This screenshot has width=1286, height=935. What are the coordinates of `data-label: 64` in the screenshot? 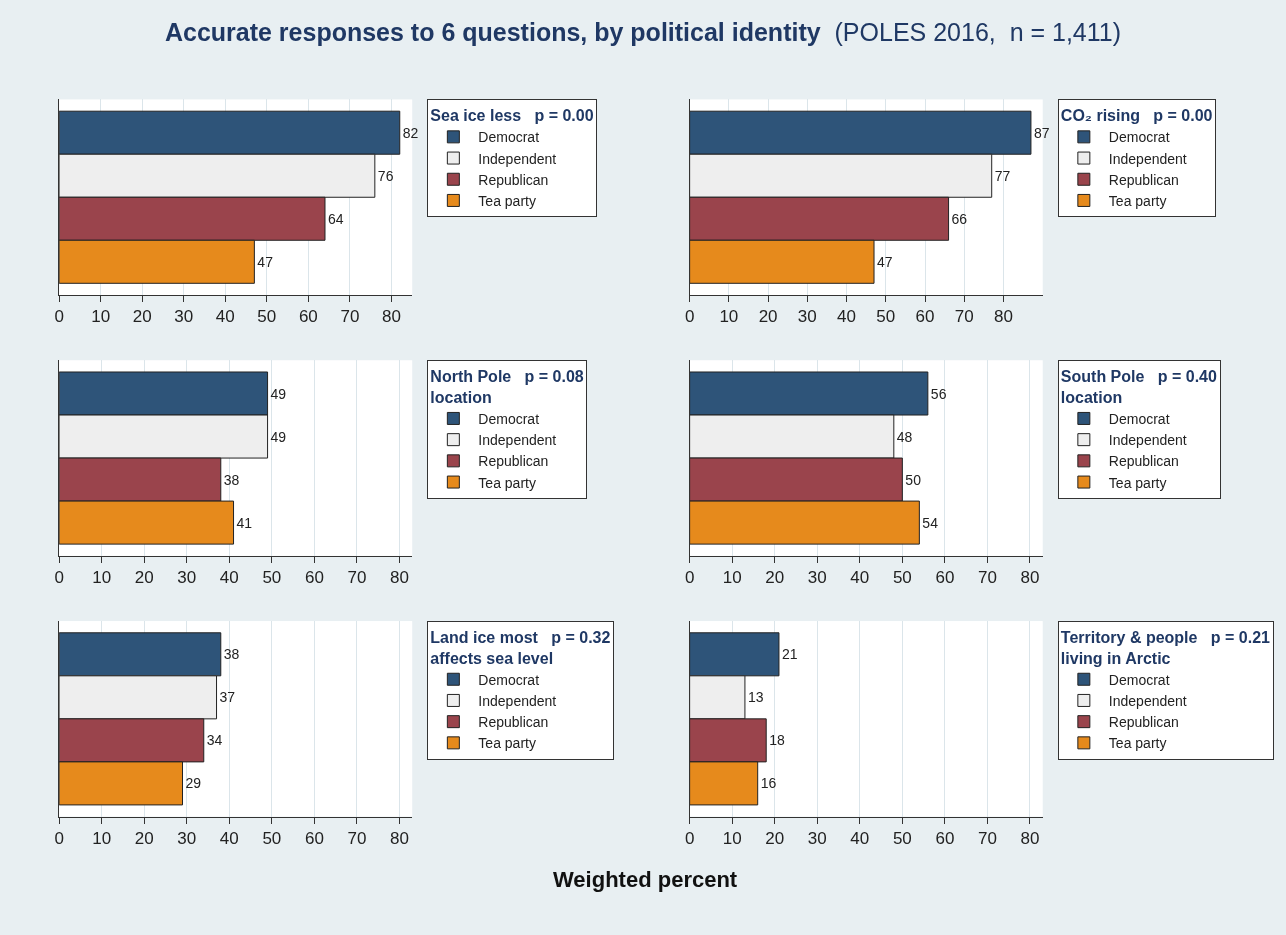 It's located at (335, 218).